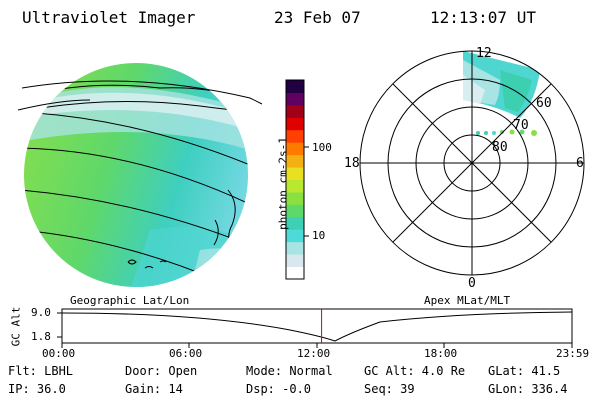  Describe the element at coordinates (389, 389) in the screenshot. I see `seq-status: Seq: 39` at that location.